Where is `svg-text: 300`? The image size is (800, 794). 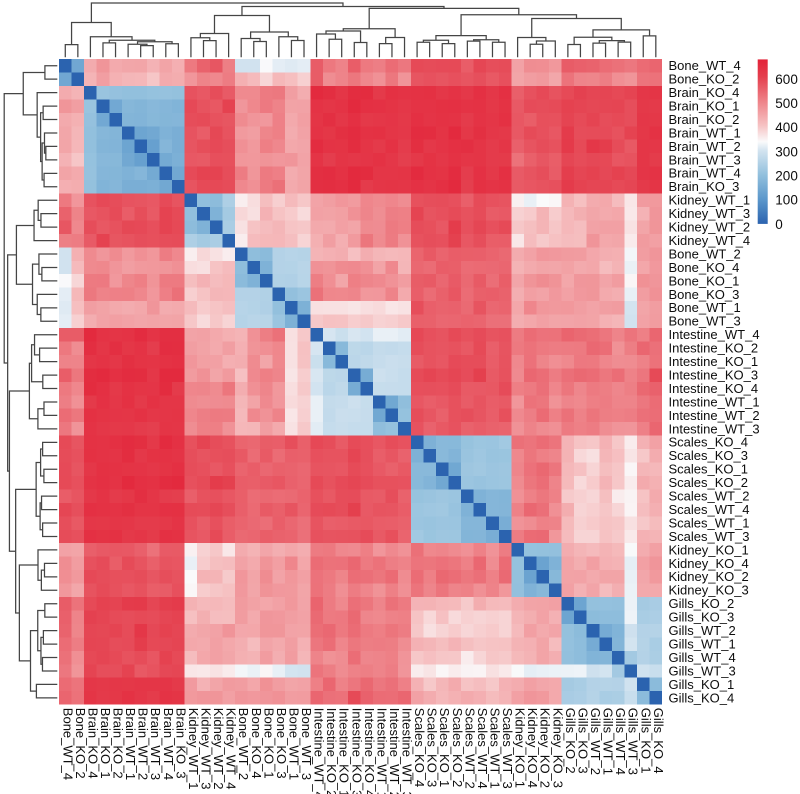
svg-text: 300 is located at coordinates (786, 151).